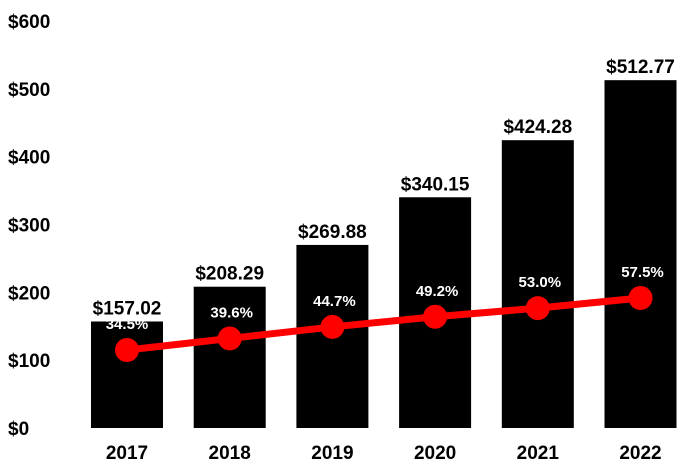 This screenshot has height=466, width=691. Describe the element at coordinates (332, 453) in the screenshot. I see `x-tick-label: 2019` at that location.